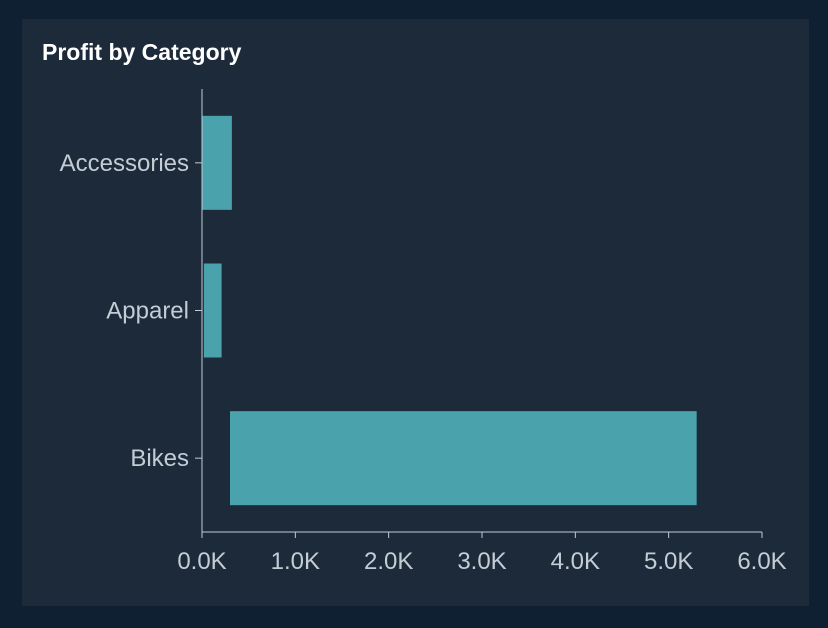  I want to click on bar-bikes, so click(463, 458).